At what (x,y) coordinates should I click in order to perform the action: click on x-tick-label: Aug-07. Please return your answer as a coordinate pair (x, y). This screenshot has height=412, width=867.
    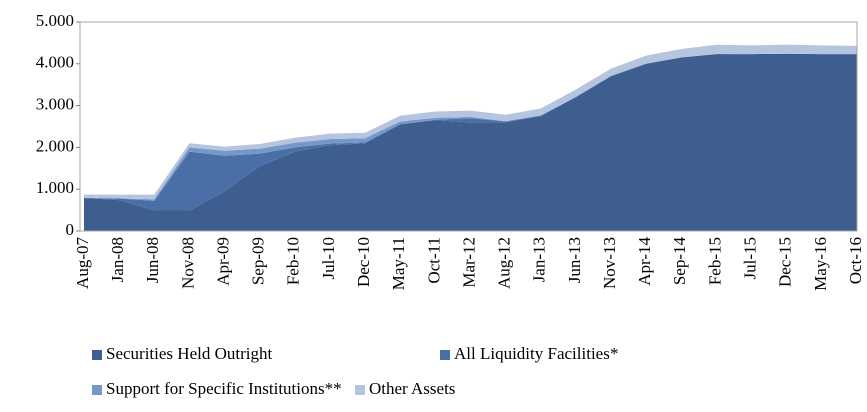
    Looking at the image, I should click on (82, 263).